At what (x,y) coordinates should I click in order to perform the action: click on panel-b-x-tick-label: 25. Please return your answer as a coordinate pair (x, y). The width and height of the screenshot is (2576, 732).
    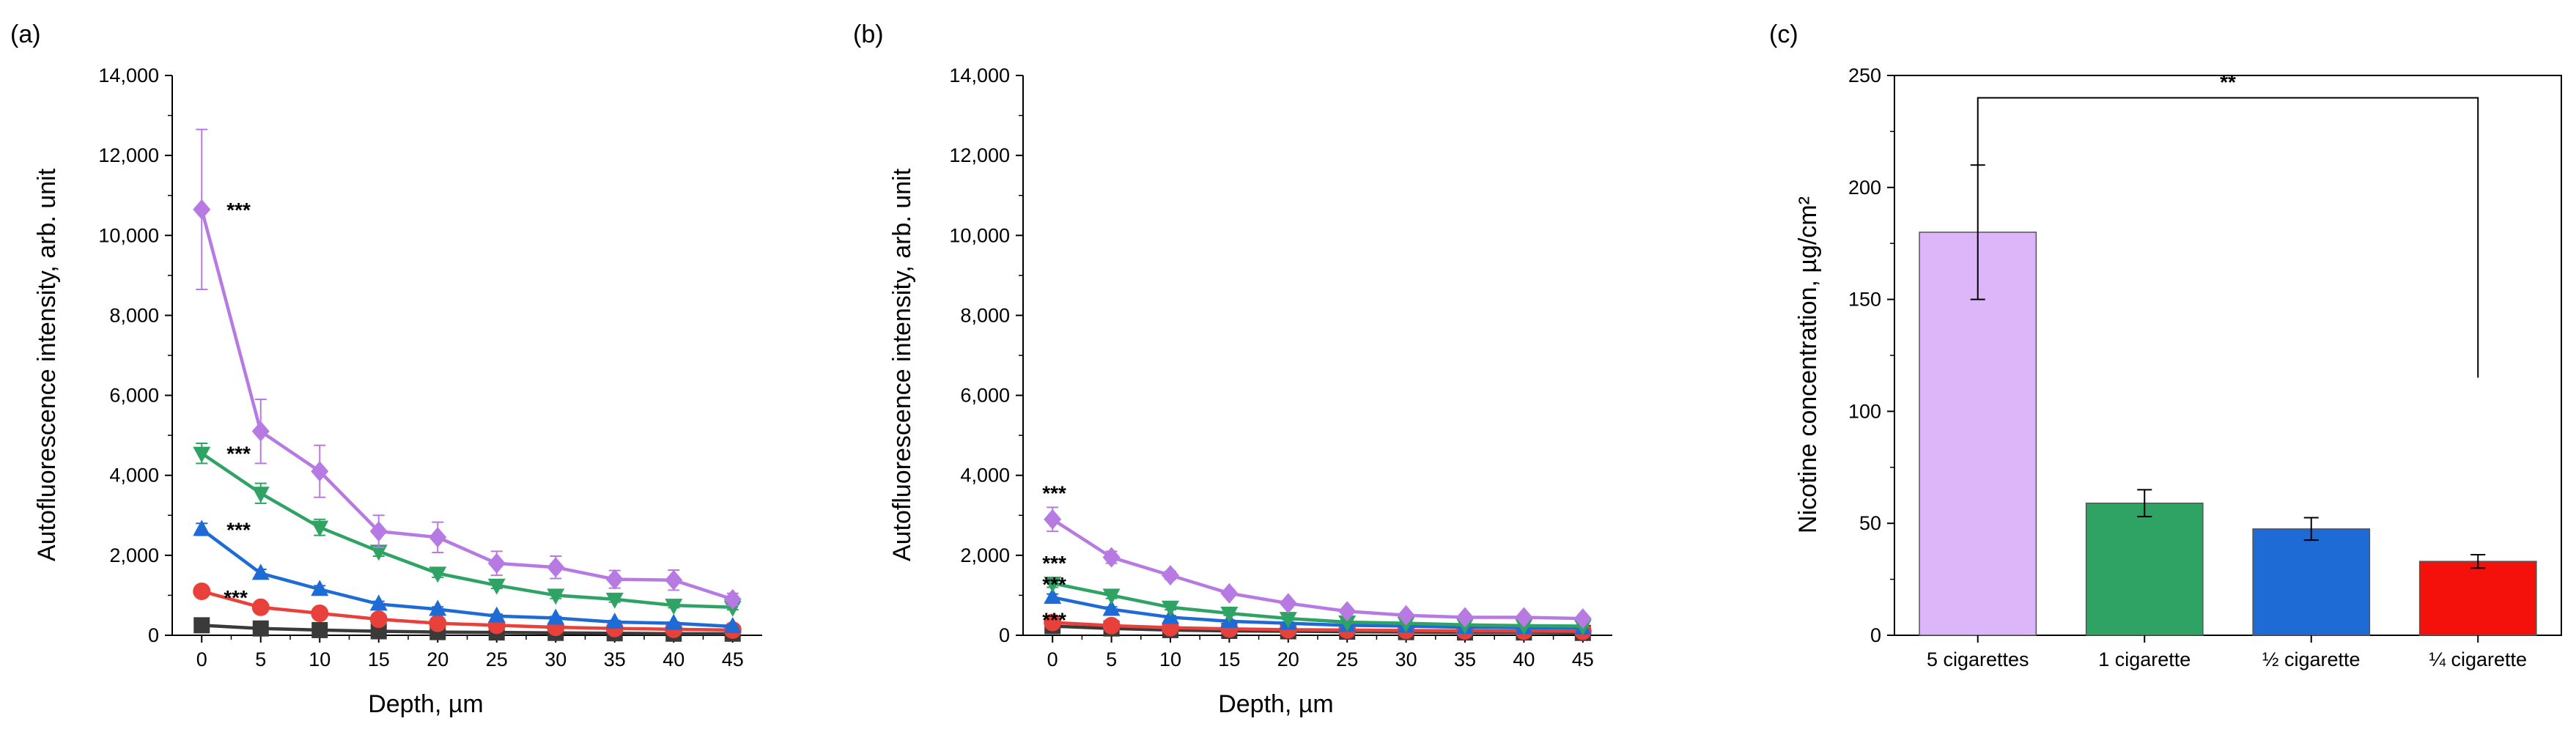
    Looking at the image, I should click on (1347, 659).